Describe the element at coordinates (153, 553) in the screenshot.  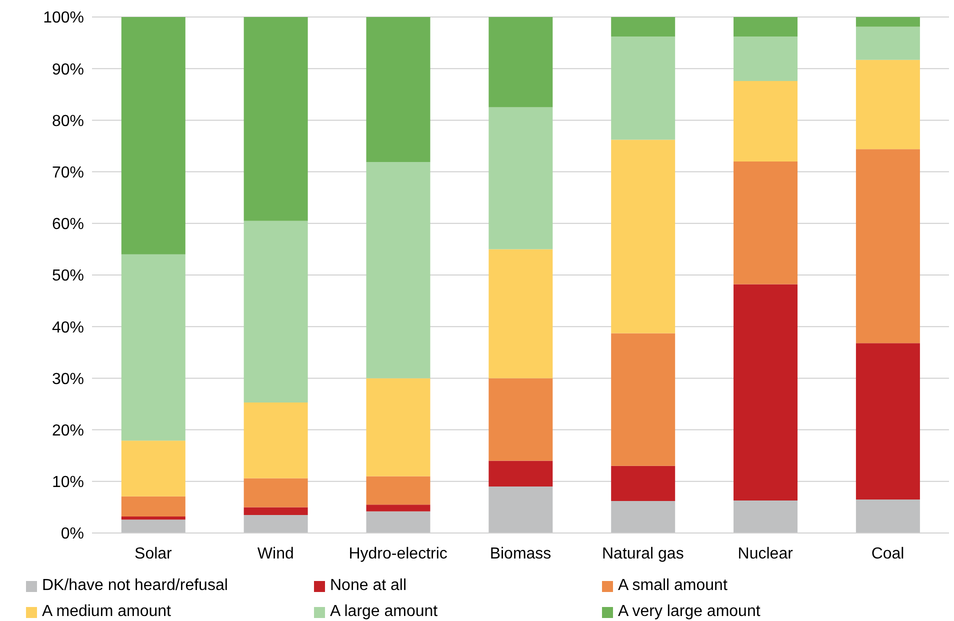
I see `x-tick-label: Solar` at that location.